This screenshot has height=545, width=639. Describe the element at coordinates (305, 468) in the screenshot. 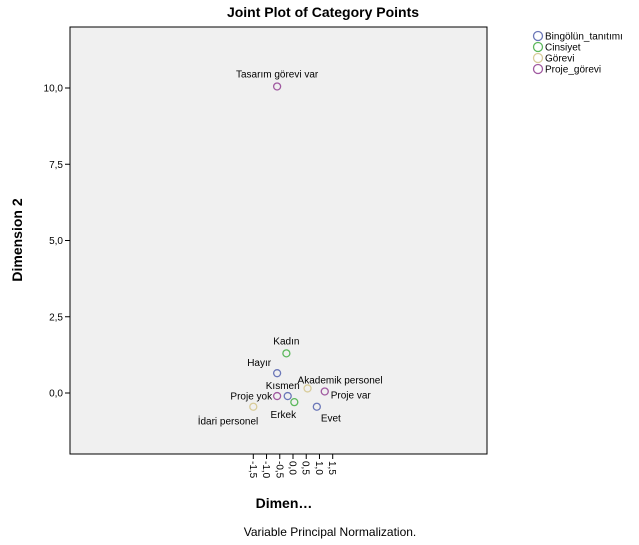

I see `x-tick-label: 0,5` at that location.